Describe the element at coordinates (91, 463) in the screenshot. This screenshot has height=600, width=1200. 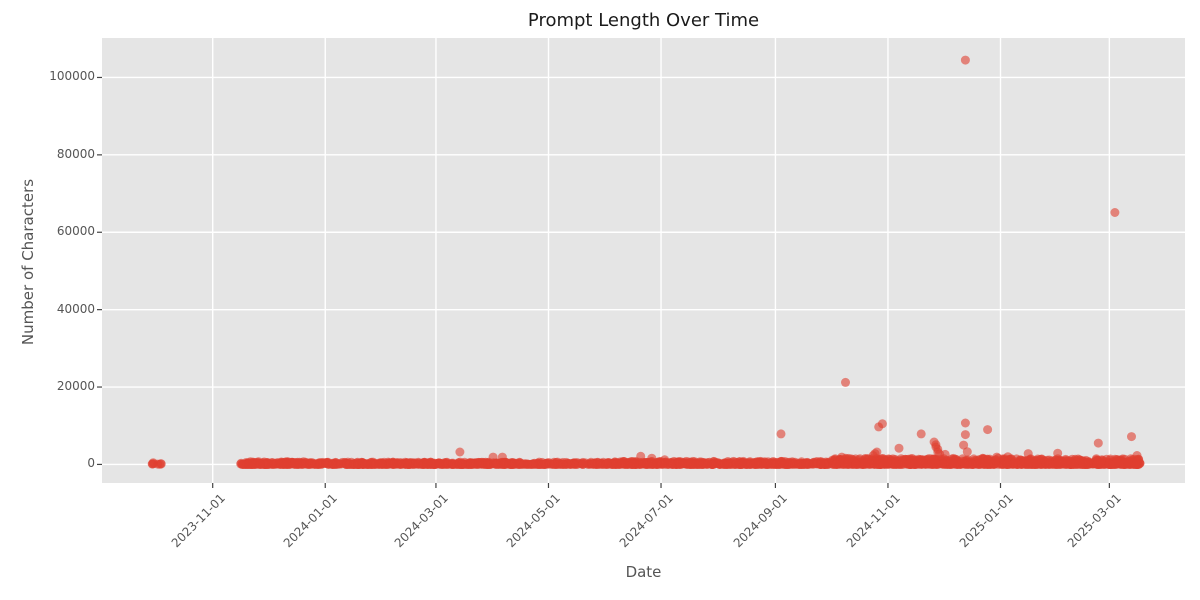
I see `y-tick-label: 0` at that location.